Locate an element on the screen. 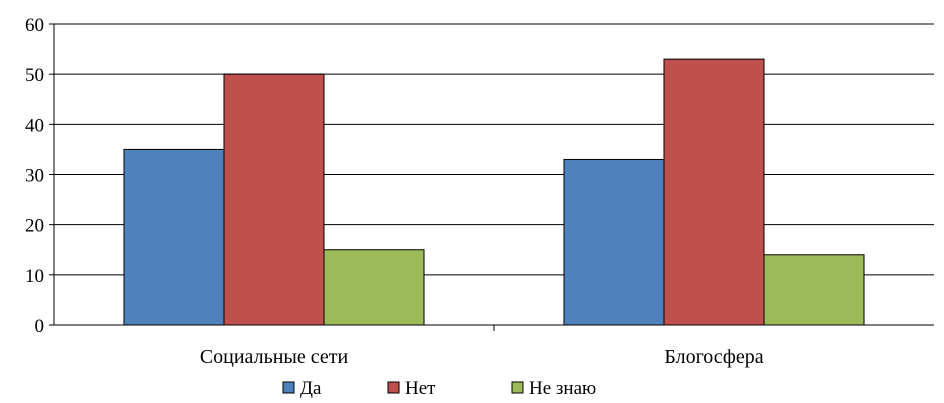 The height and width of the screenshot is (403, 944). y-tick-label: 60 is located at coordinates (34, 25).